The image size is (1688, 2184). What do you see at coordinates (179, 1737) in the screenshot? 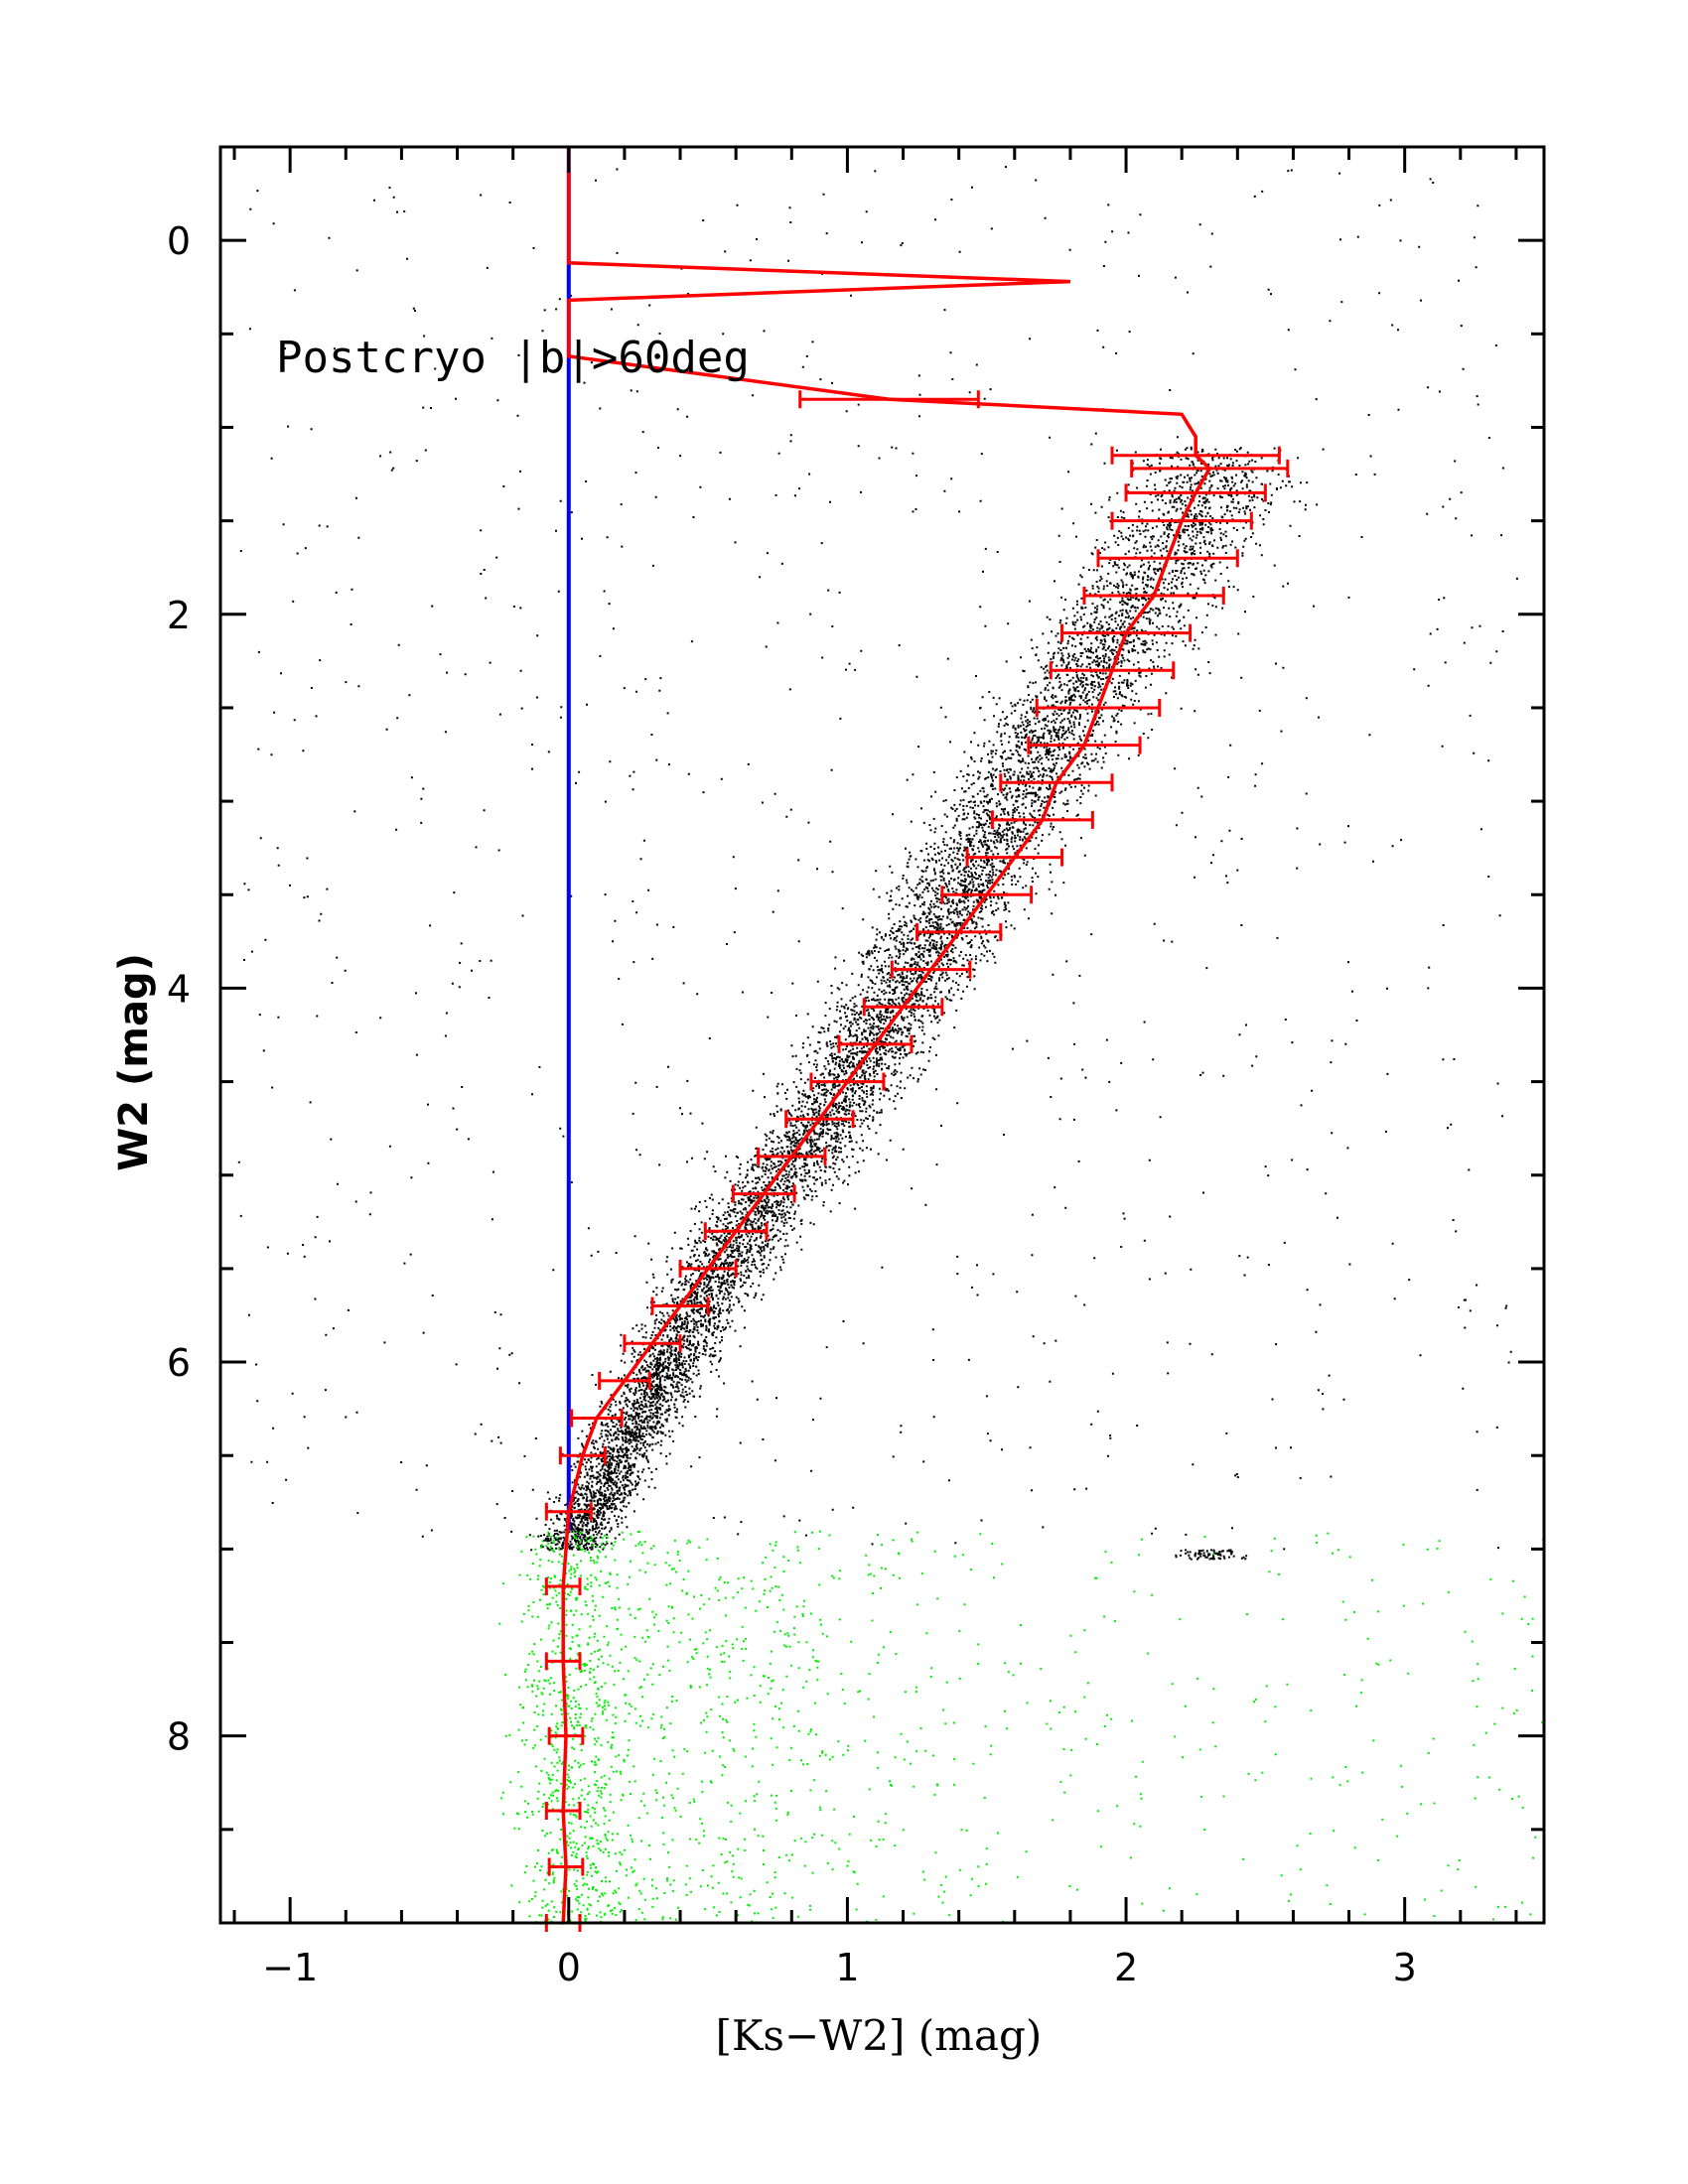
I see `y-tick-label: 8` at bounding box center [179, 1737].